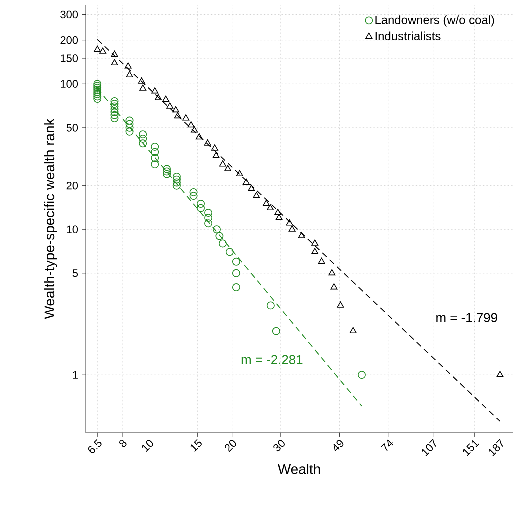 This screenshot has height=506, width=532. Describe the element at coordinates (279, 446) in the screenshot. I see `x-tick-label: 30` at that location.